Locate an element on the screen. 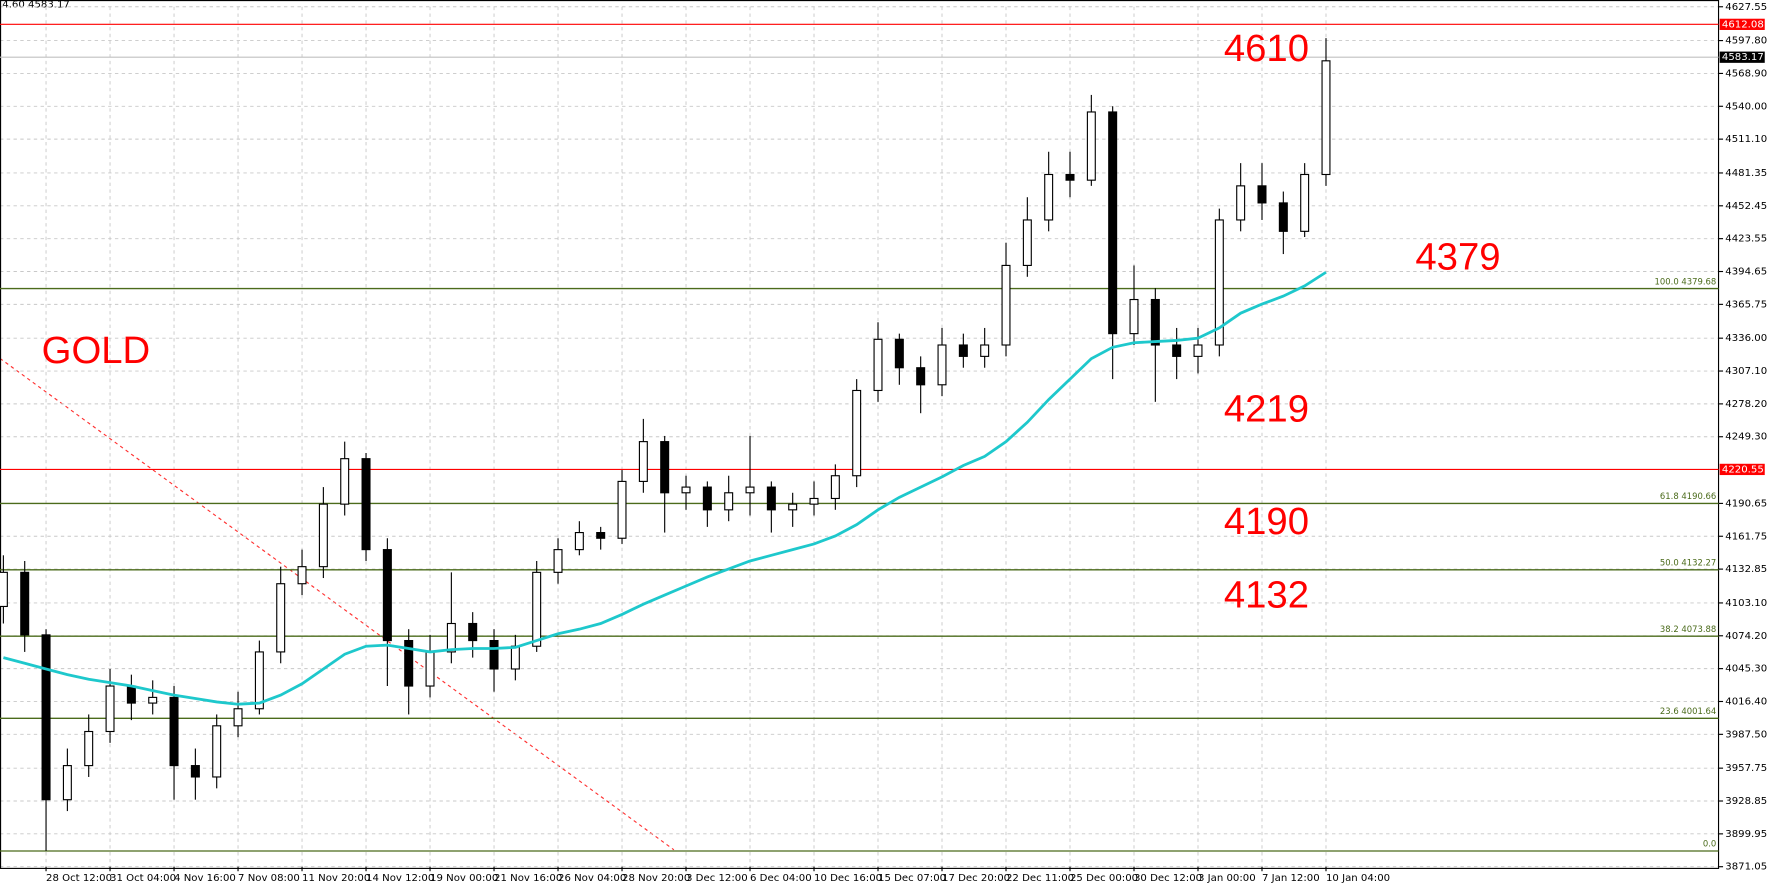 This screenshot has width=1767, height=887. x-tick-label: 15 Dec 07:00 is located at coordinates (912, 878).